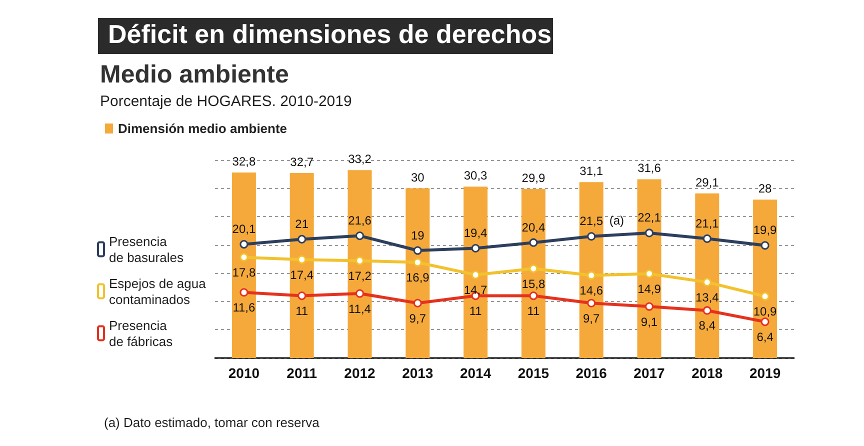 This screenshot has height=446, width=864. Describe the element at coordinates (707, 297) in the screenshot. I see `data-label: 13,4` at that location.